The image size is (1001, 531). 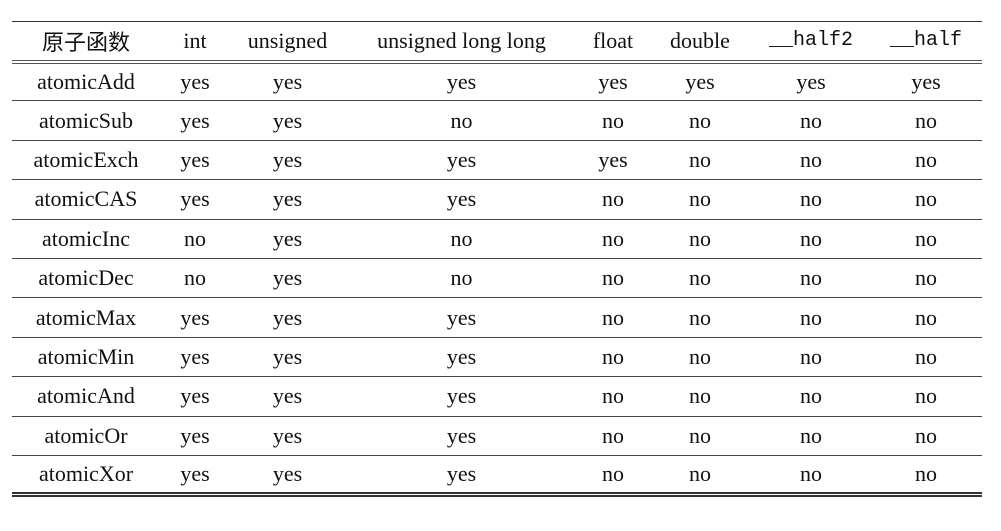 I want to click on table-row: atomicMin yes yes yes no no no no, so click(x=497, y=357).